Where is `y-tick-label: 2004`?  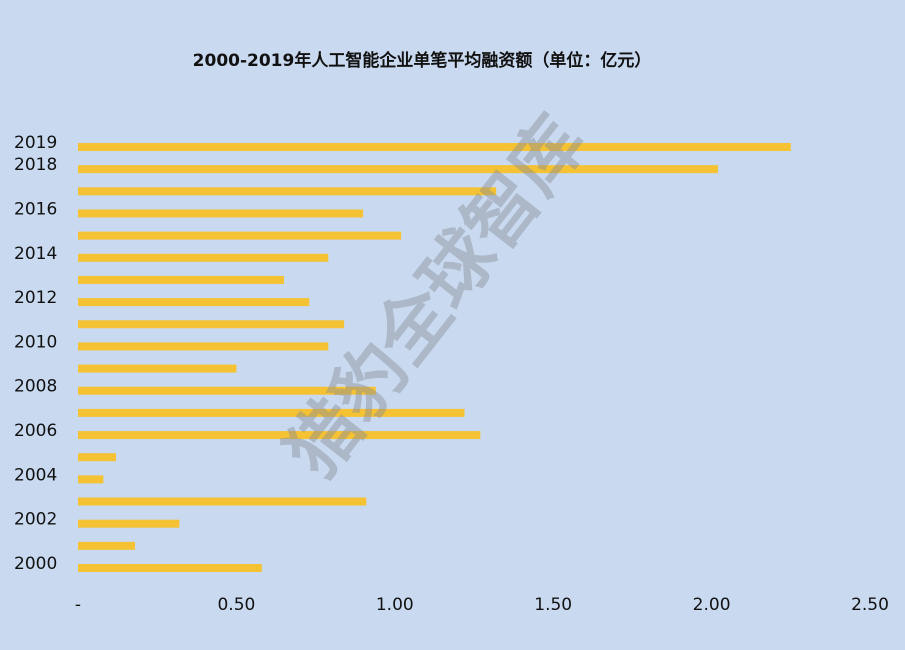
y-tick-label: 2004 is located at coordinates (35, 475).